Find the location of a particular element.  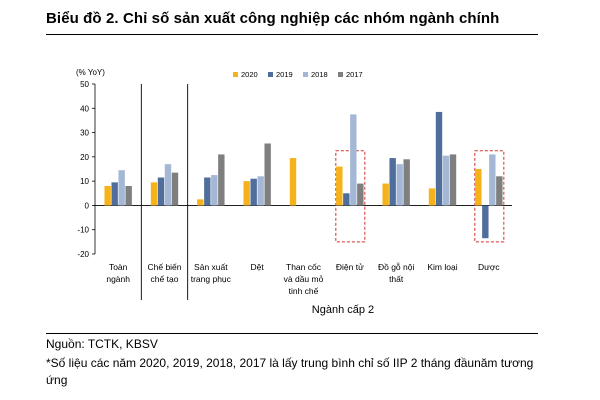

x-tick-label: Sản xuất is located at coordinates (211, 267).